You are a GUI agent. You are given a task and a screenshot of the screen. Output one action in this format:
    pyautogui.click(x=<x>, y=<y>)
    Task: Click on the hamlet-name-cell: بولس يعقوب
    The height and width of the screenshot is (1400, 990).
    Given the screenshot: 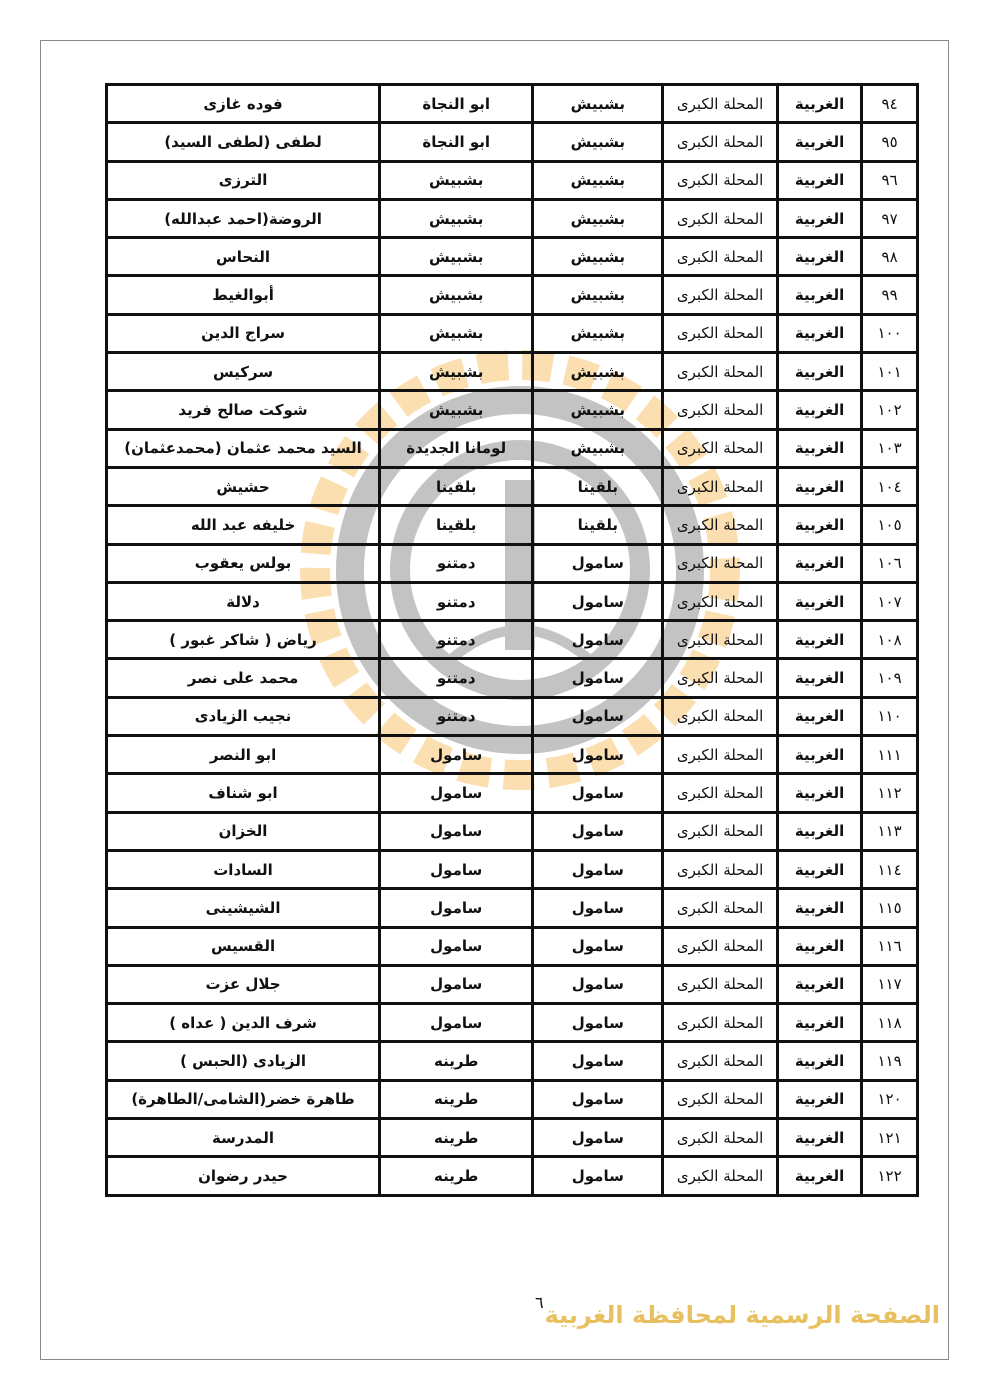 What is the action you would take?
    pyautogui.click(x=243, y=563)
    